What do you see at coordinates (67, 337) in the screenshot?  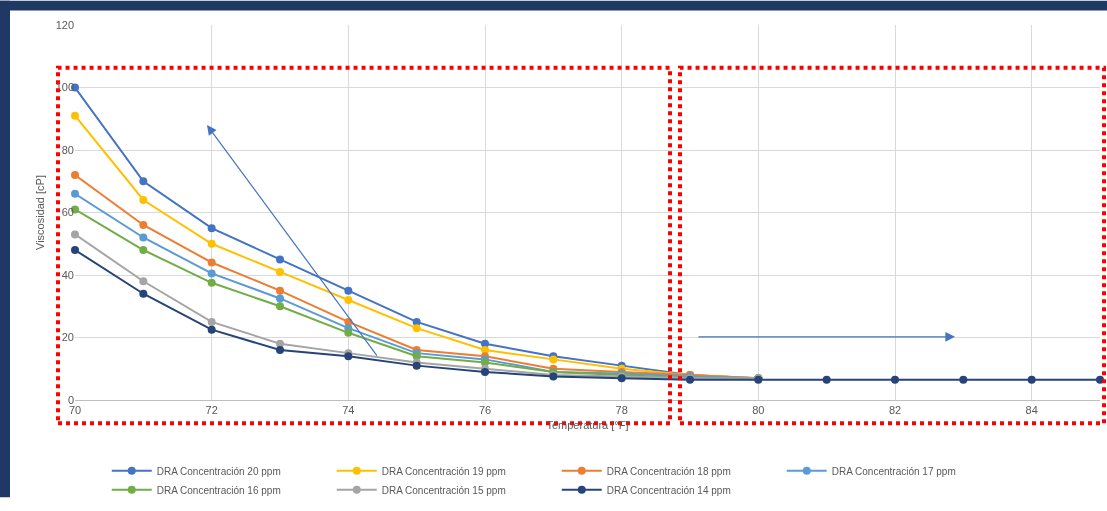 I see `y-tick-label: 20` at bounding box center [67, 337].